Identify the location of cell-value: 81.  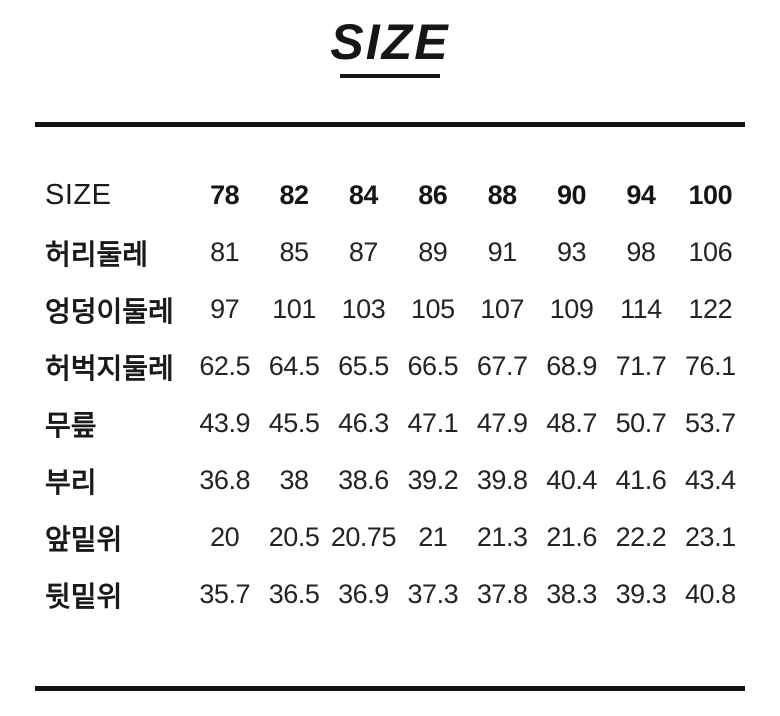
(225, 252).